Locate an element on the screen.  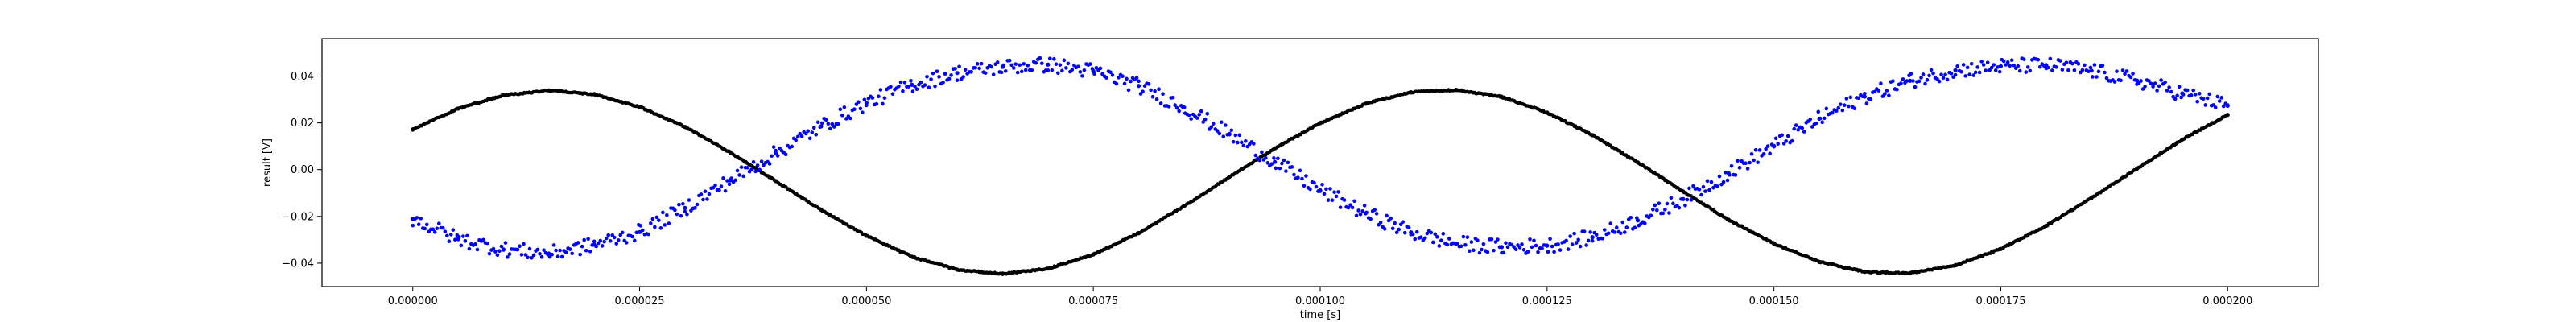
y-tick-label: 0.02 is located at coordinates (302, 124).